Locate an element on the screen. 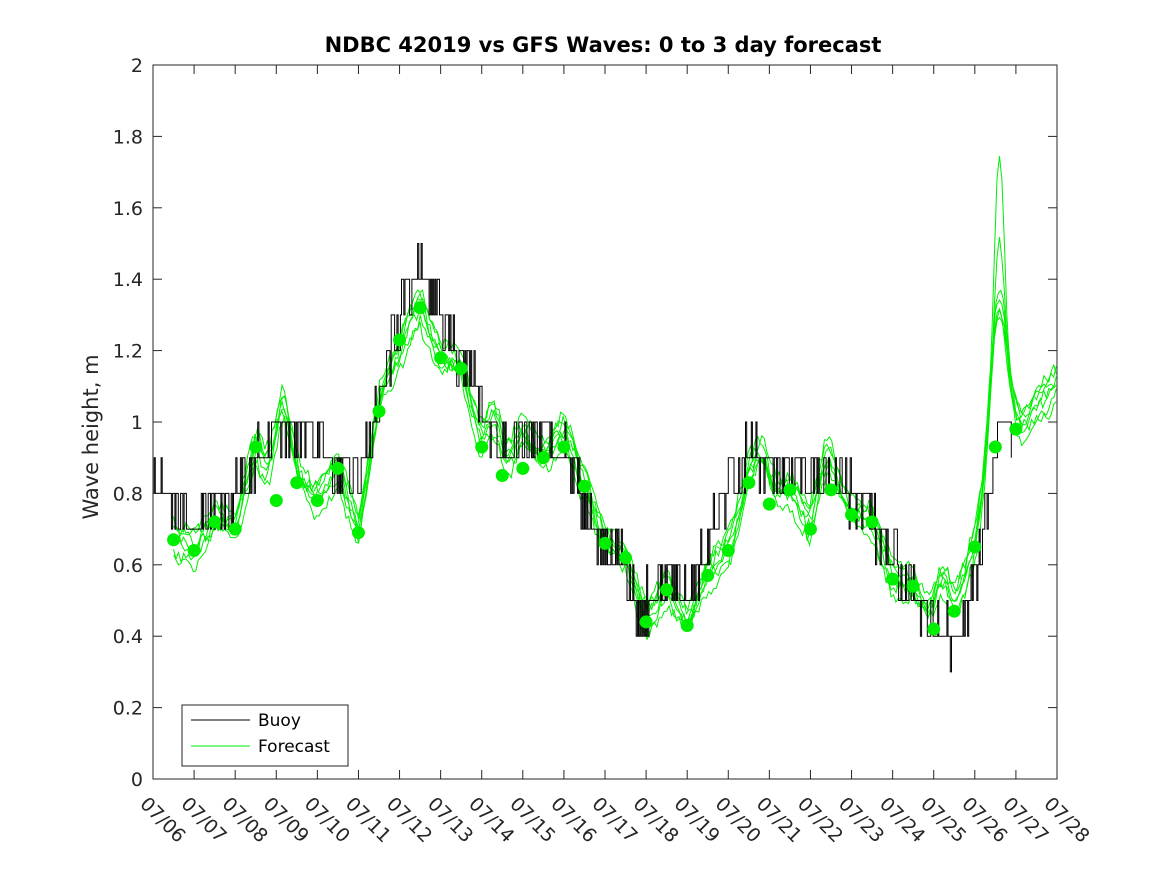  y-tick-label: 1 is located at coordinates (137, 423).